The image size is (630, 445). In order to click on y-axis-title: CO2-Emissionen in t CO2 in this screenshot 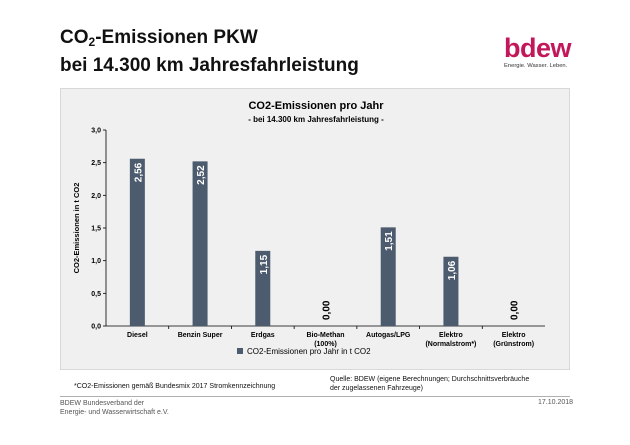, I will do `click(76, 228)`.